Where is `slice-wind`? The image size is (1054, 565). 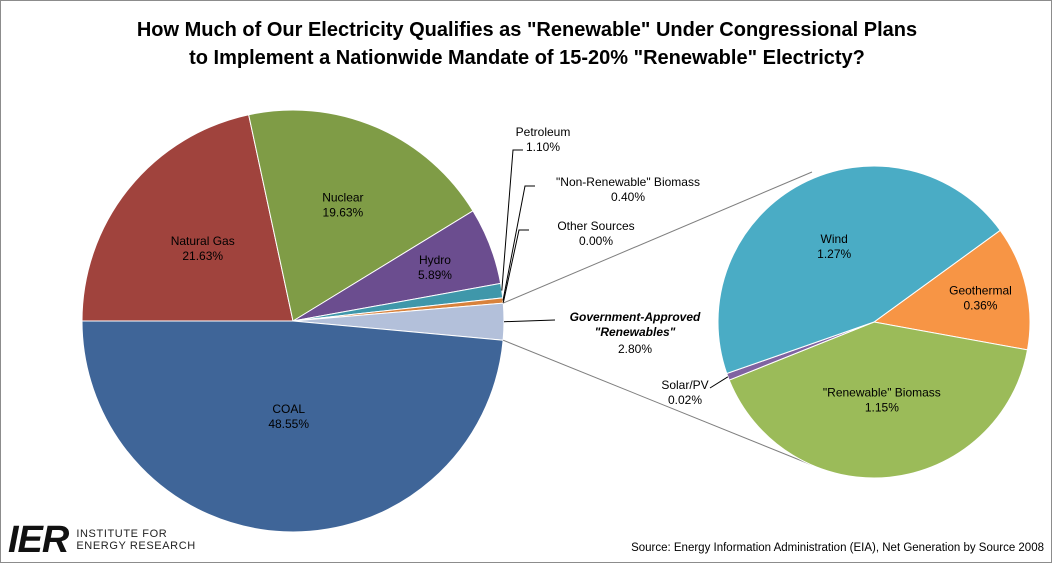 slice-wind is located at coordinates (859, 270).